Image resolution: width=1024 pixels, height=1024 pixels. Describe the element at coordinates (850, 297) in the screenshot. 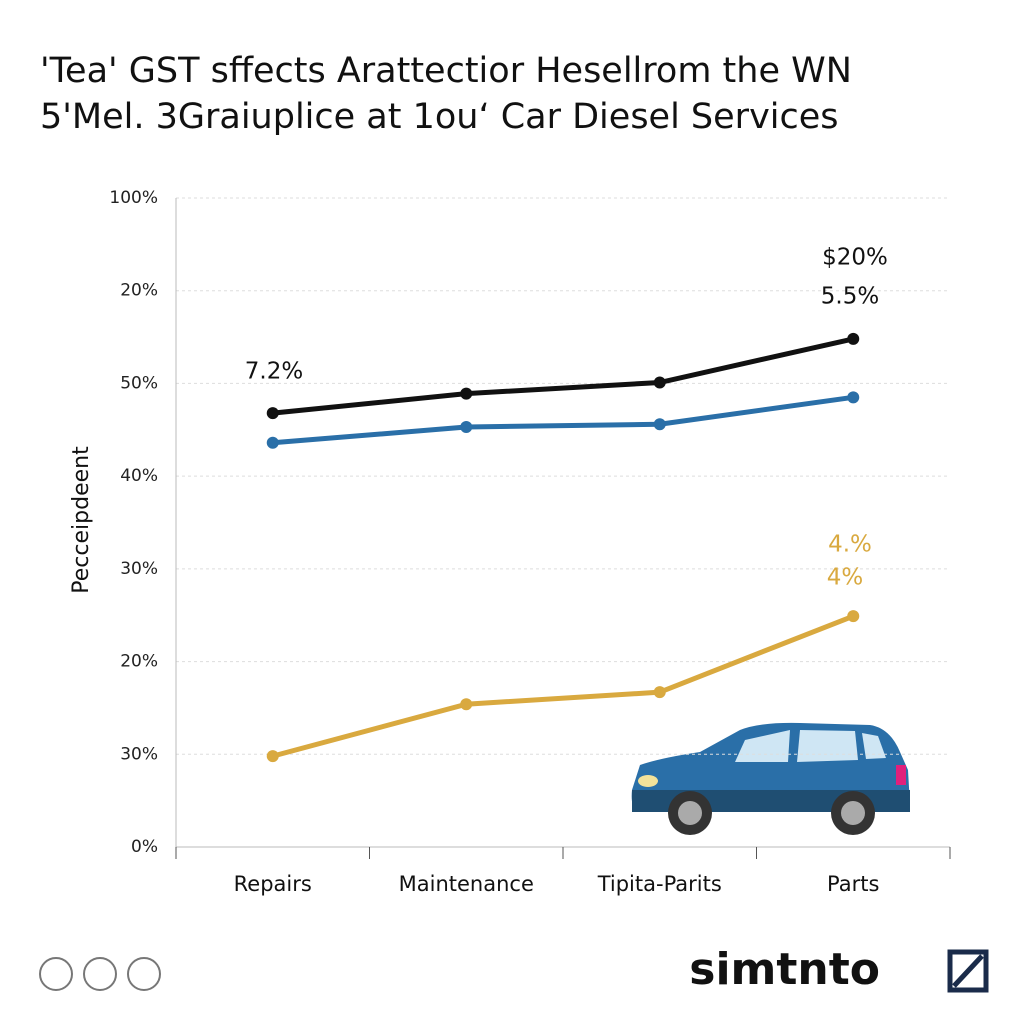

I see `annotation: 5.5%` at that location.